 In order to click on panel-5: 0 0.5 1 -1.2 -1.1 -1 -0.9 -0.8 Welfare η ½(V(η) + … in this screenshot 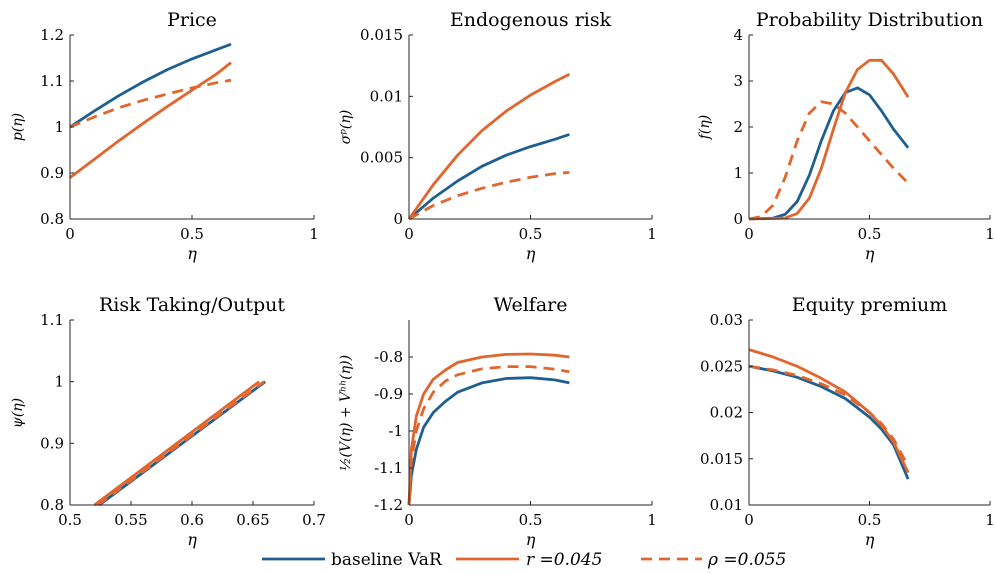, I will do `click(497, 421)`.